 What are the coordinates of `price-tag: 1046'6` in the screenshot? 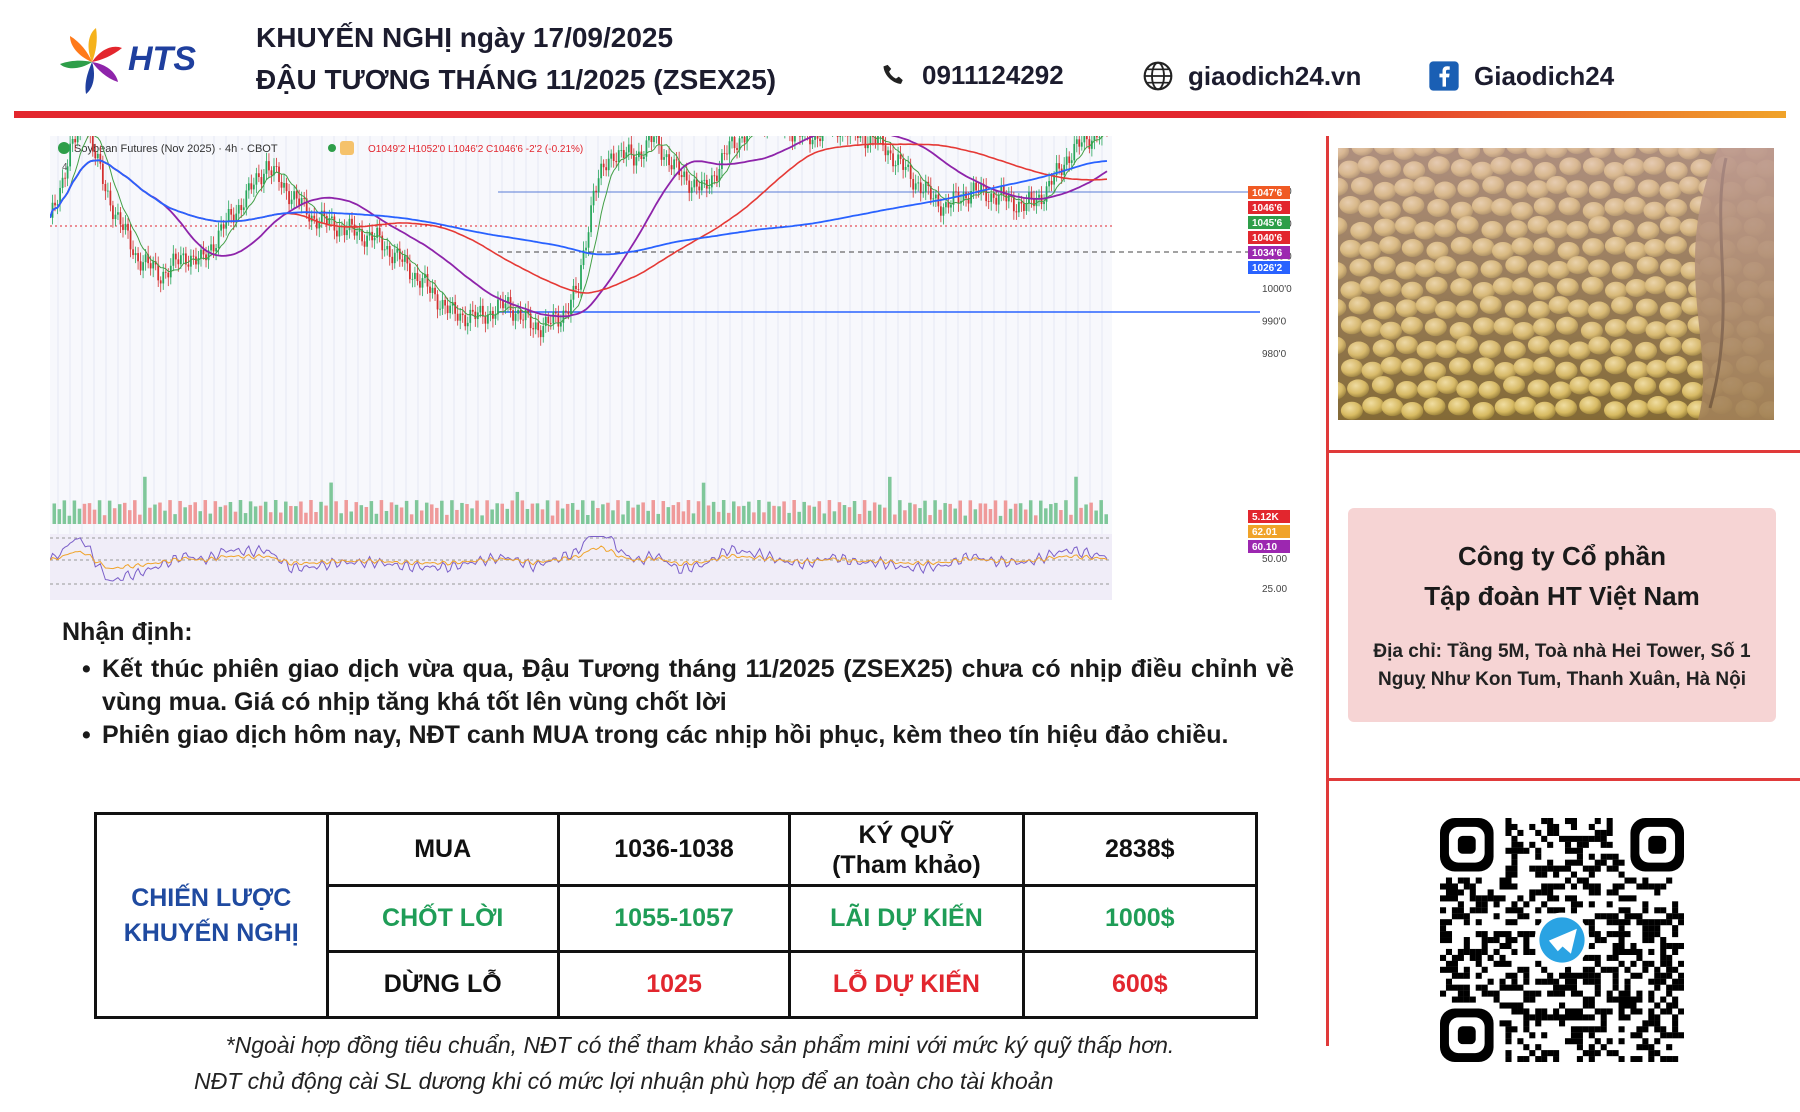 It's located at (1267, 208).